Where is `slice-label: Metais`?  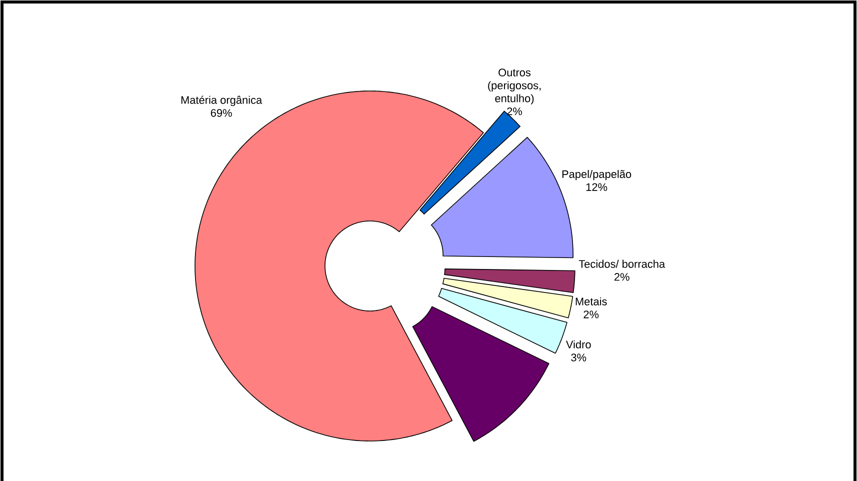 slice-label: Metais is located at coordinates (591, 301).